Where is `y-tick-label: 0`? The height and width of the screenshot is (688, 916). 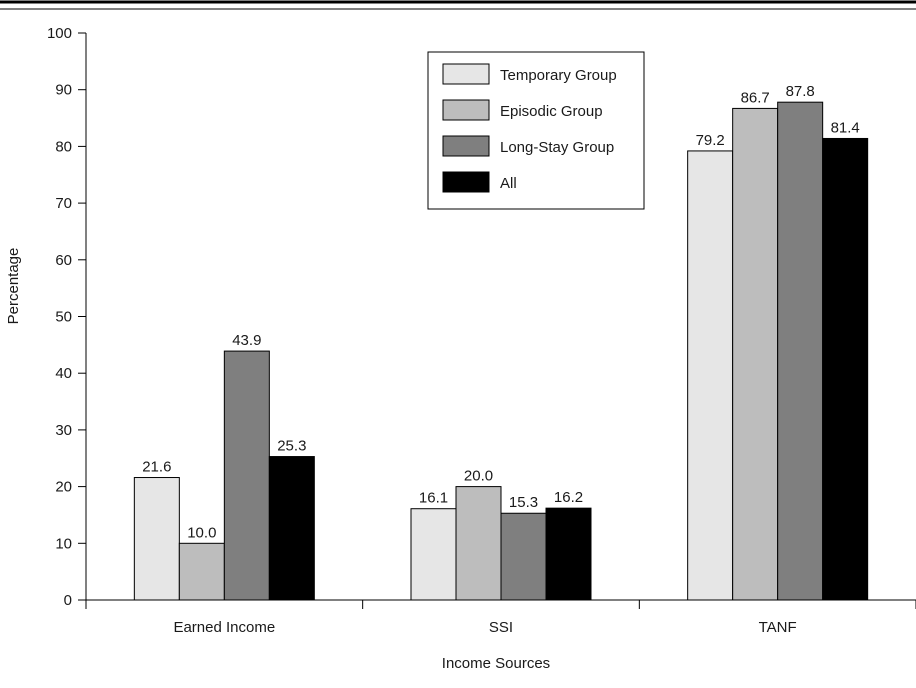
y-tick-label: 0 is located at coordinates (68, 600).